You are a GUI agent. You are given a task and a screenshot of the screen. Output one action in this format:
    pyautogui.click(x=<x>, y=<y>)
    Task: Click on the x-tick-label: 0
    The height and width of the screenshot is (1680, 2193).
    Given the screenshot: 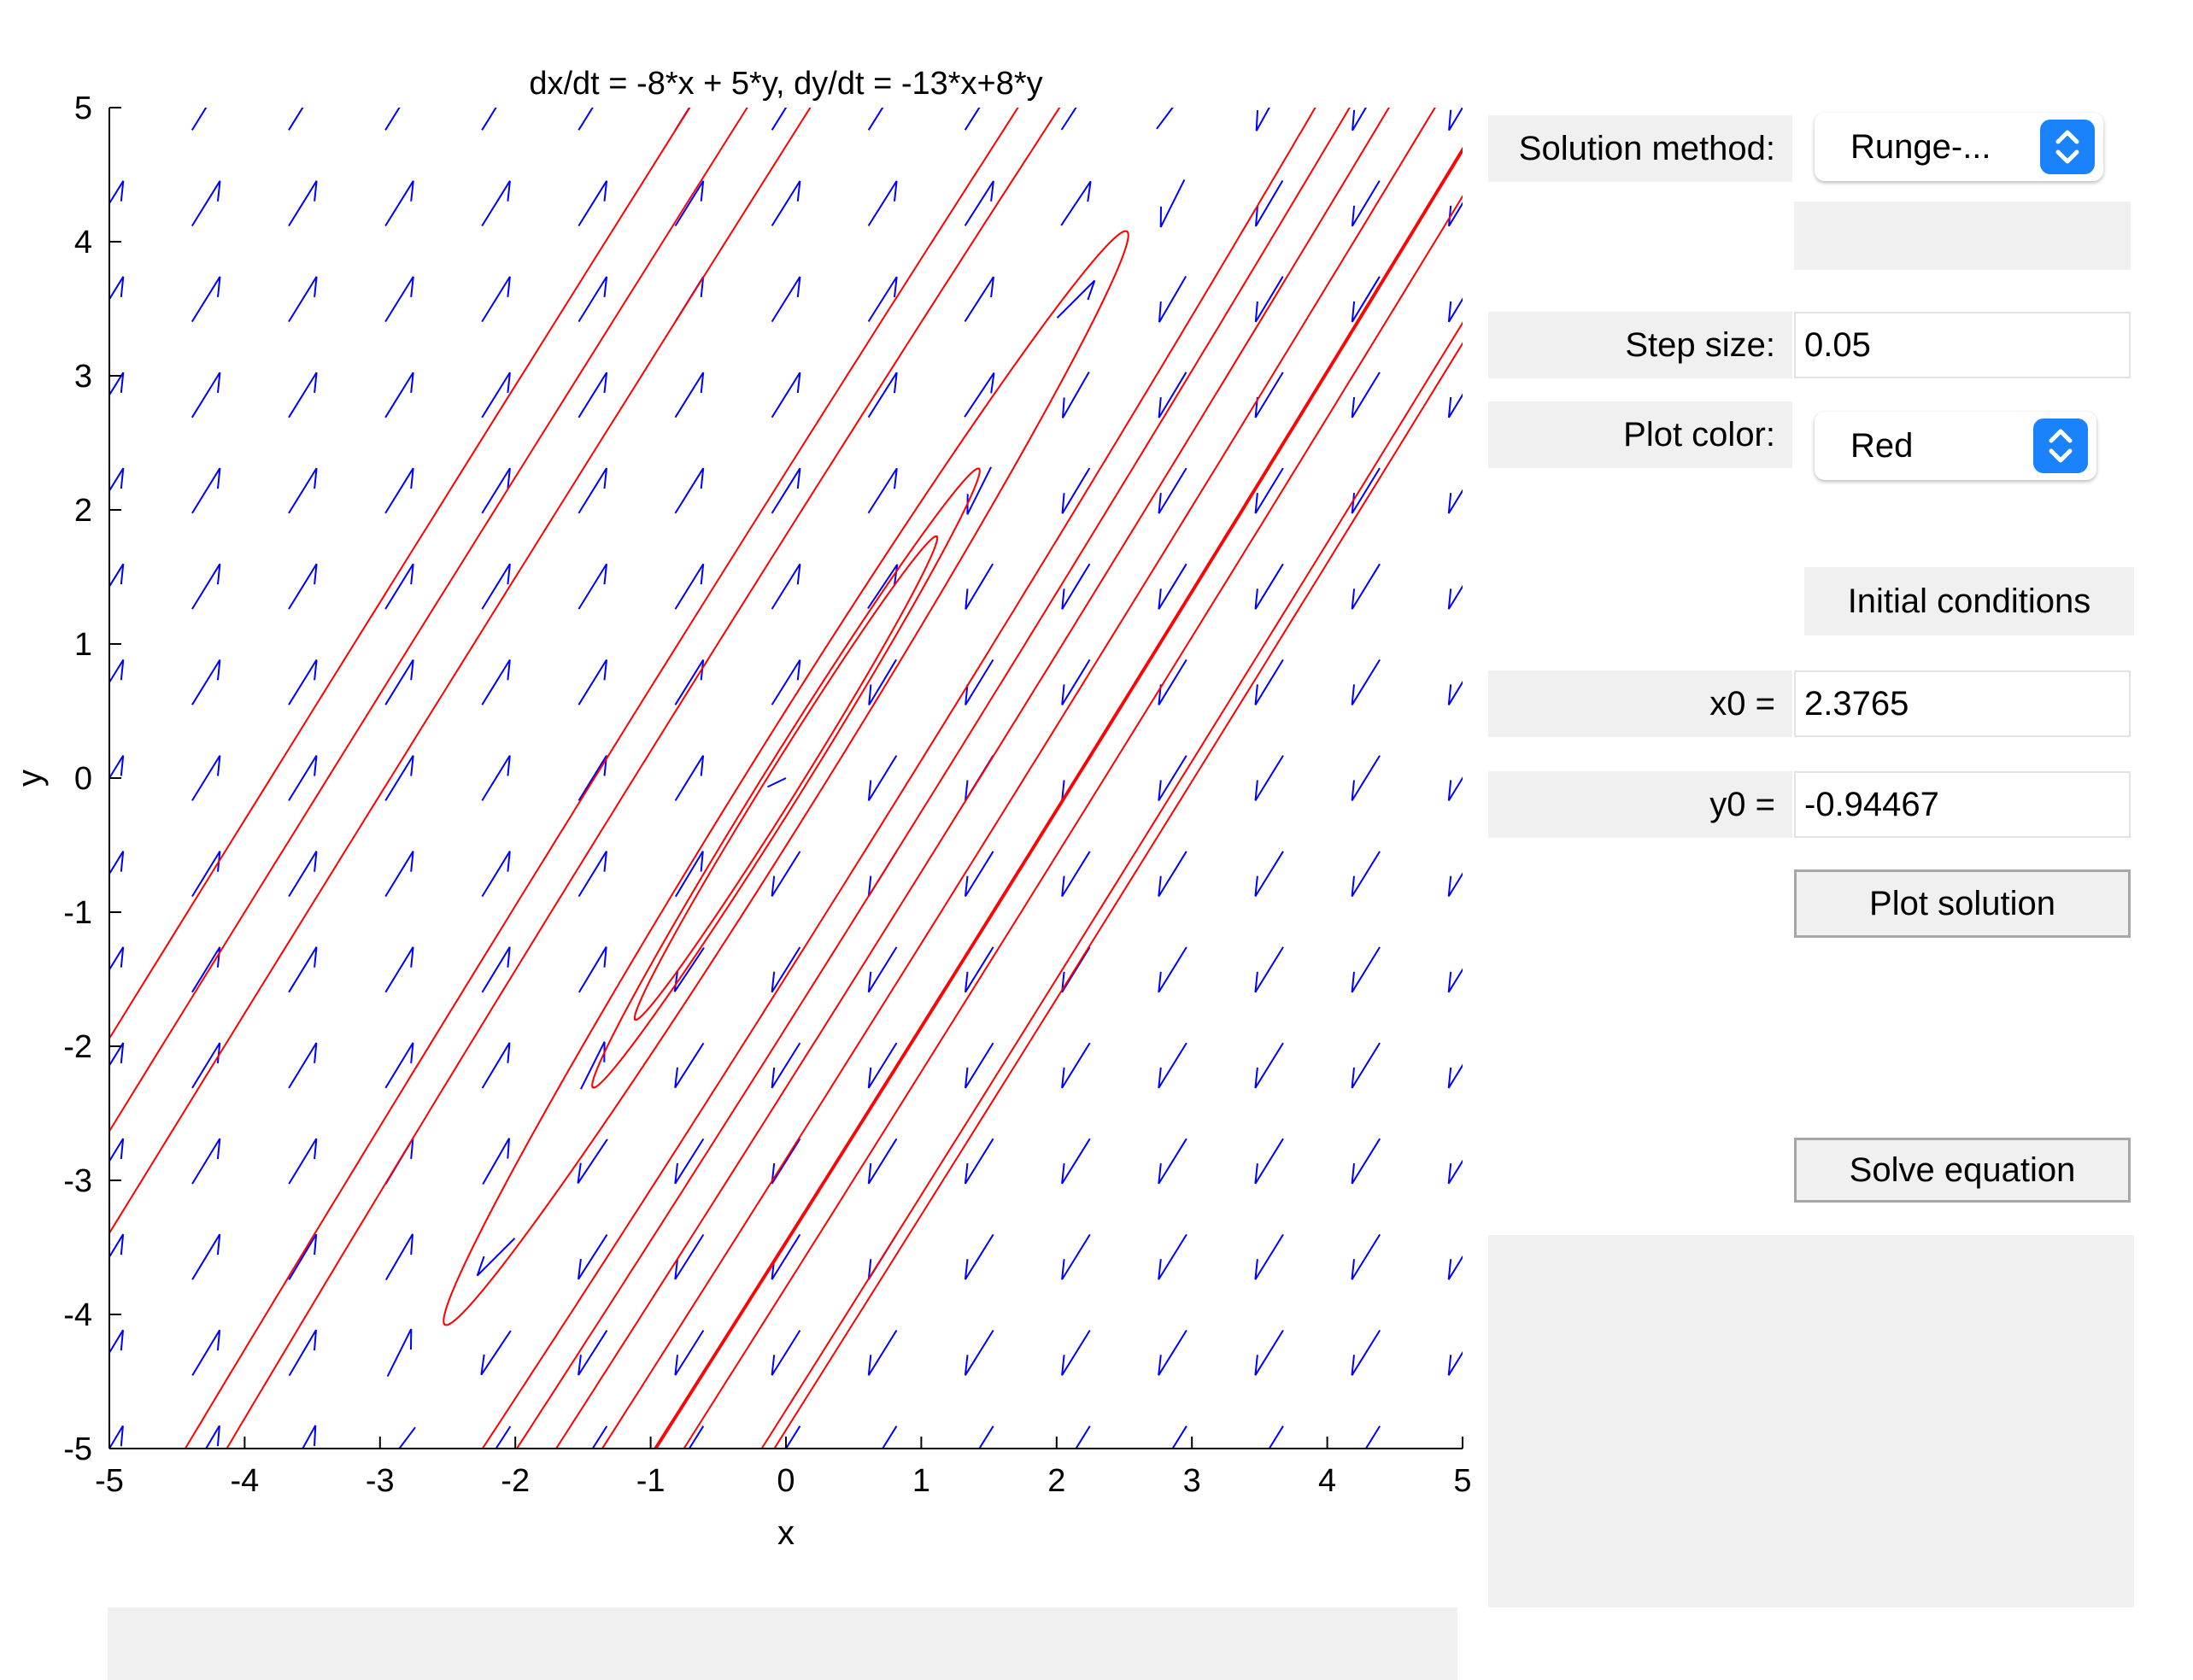 What is the action you would take?
    pyautogui.click(x=786, y=1481)
    